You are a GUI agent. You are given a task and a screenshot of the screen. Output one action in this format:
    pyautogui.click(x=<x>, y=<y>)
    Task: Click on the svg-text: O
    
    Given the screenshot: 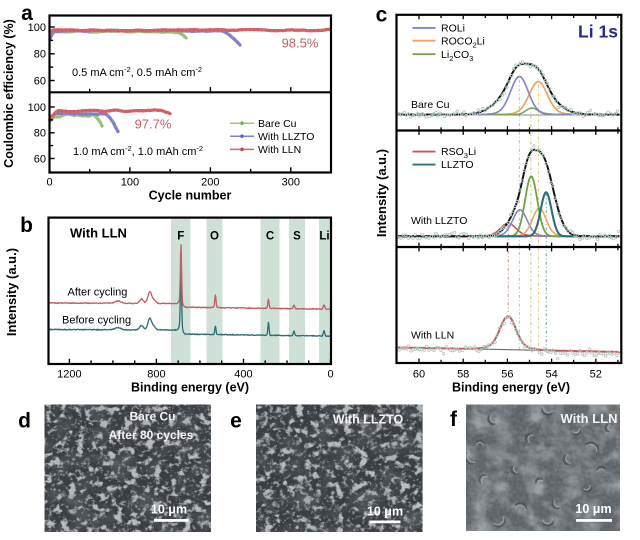 What is the action you would take?
    pyautogui.click(x=214, y=237)
    